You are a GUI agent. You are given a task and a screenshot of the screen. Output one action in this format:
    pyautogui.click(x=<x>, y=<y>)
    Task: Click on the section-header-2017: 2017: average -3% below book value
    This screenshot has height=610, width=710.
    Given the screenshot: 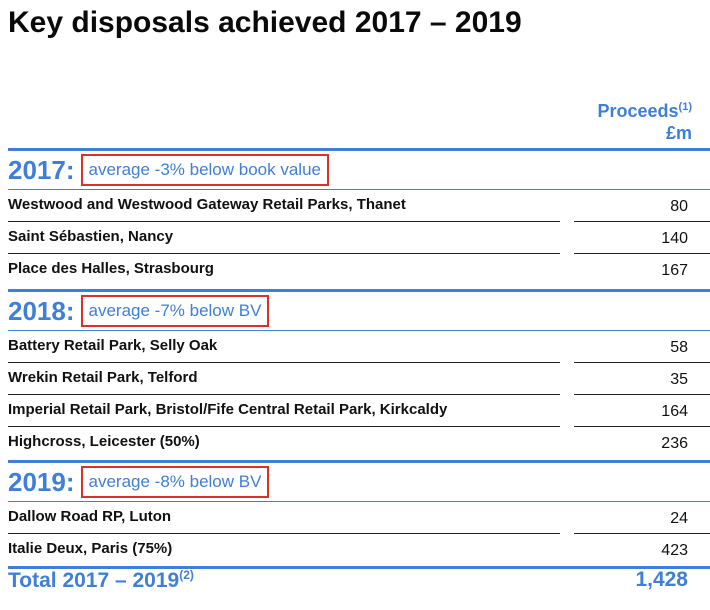 What is the action you would take?
    pyautogui.click(x=168, y=170)
    